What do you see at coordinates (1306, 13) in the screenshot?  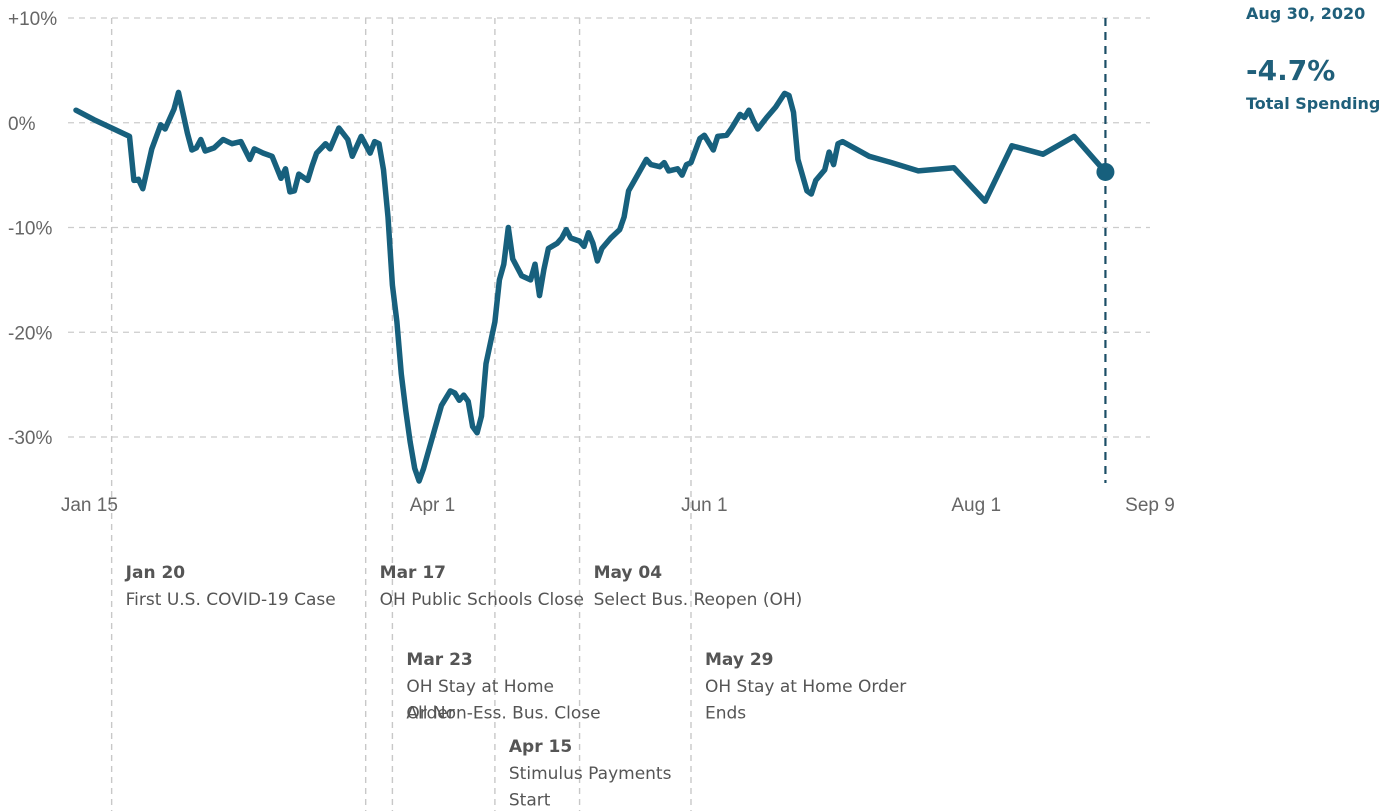 I see `current-date: Aug 30, 2020` at bounding box center [1306, 13].